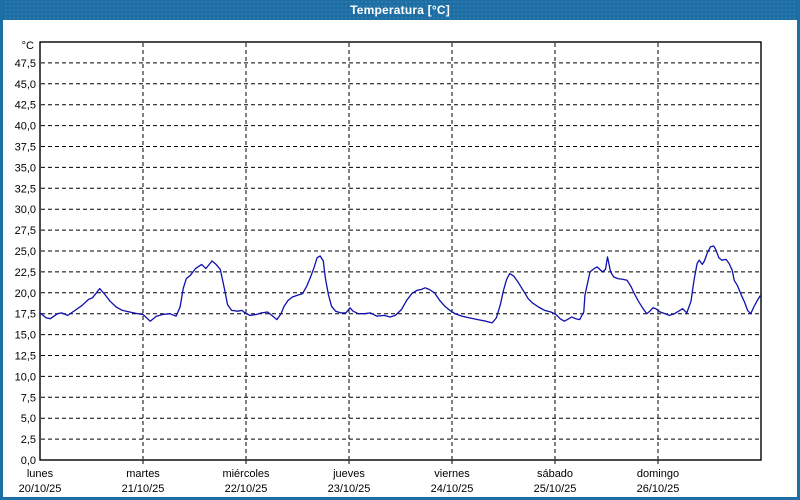  I want to click on y-tick-label: 10,0, so click(25, 377).